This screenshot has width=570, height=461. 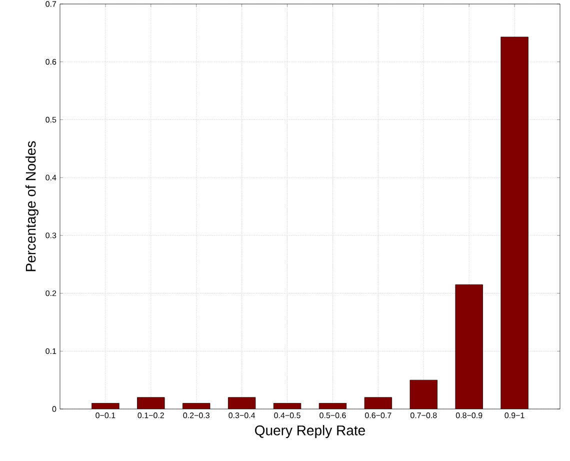 What do you see at coordinates (310, 431) in the screenshot?
I see `x-axis-title: Query Reply Rate` at bounding box center [310, 431].